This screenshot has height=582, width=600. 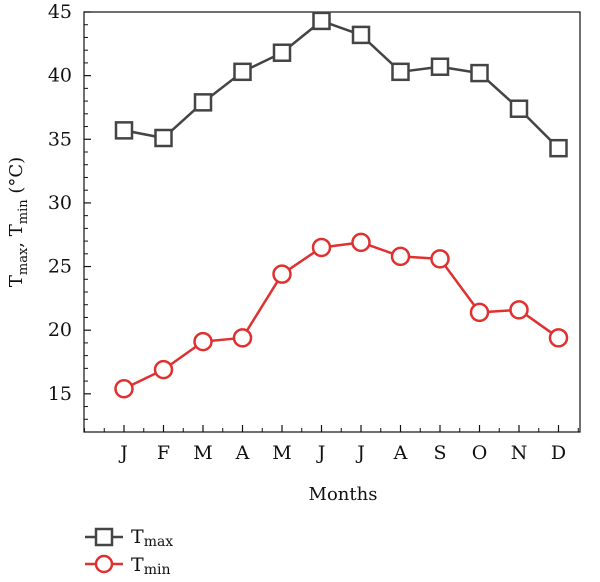 What do you see at coordinates (242, 453) in the screenshot?
I see `x-tick-label-3: A` at bounding box center [242, 453].